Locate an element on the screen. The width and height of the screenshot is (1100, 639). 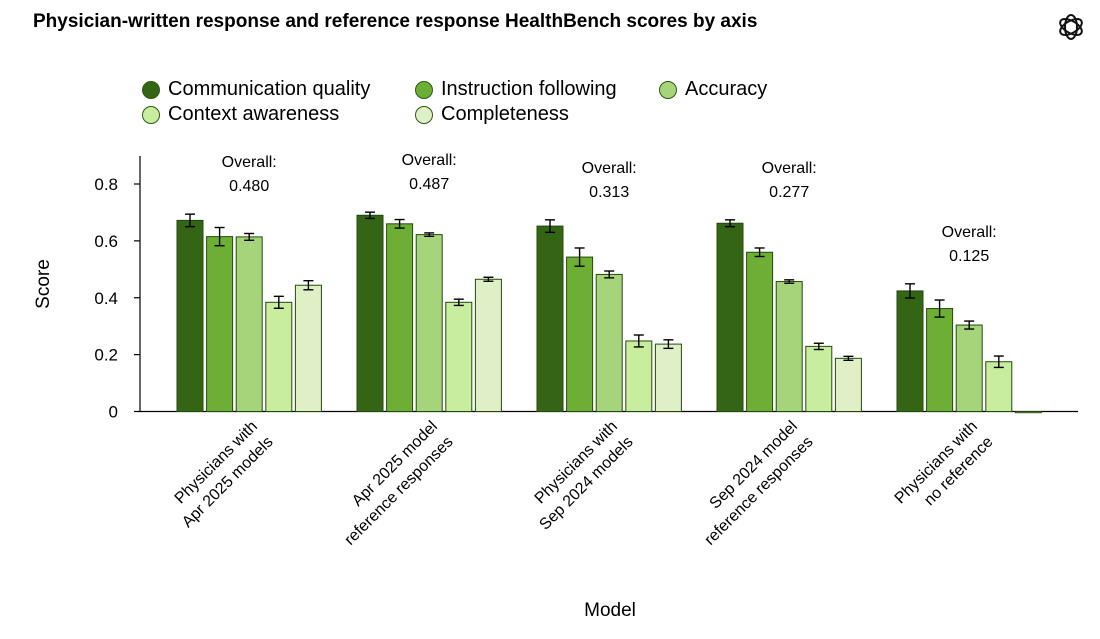
legend-item: Completeness is located at coordinates (492, 114).